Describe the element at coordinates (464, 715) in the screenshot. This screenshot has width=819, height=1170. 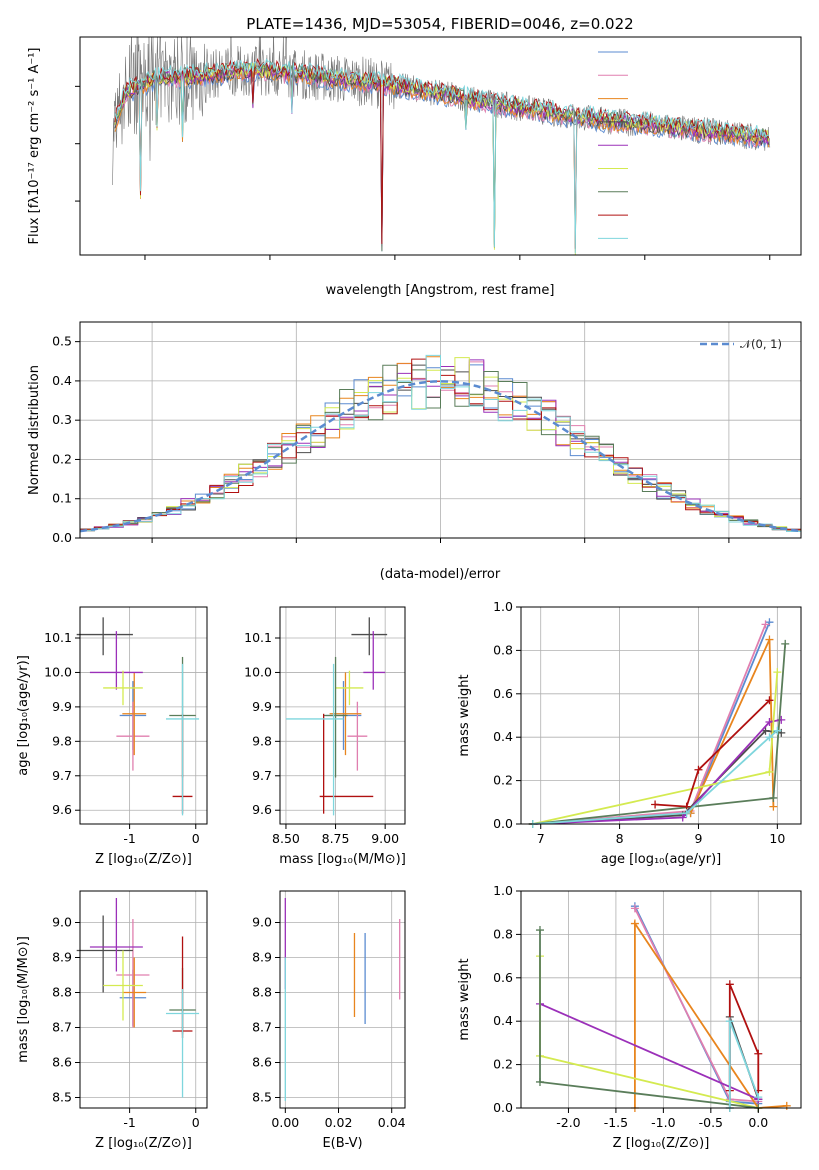
I see `y-axis-label: mass weight` at that location.